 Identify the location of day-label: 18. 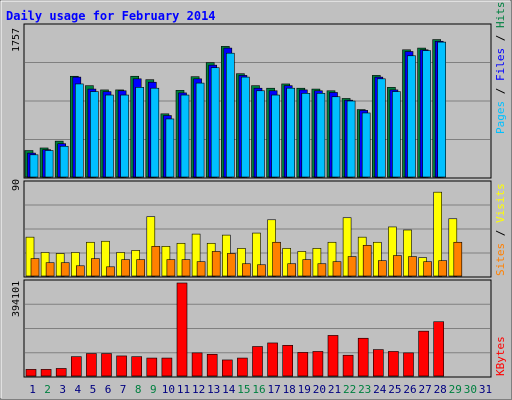
(289, 389).